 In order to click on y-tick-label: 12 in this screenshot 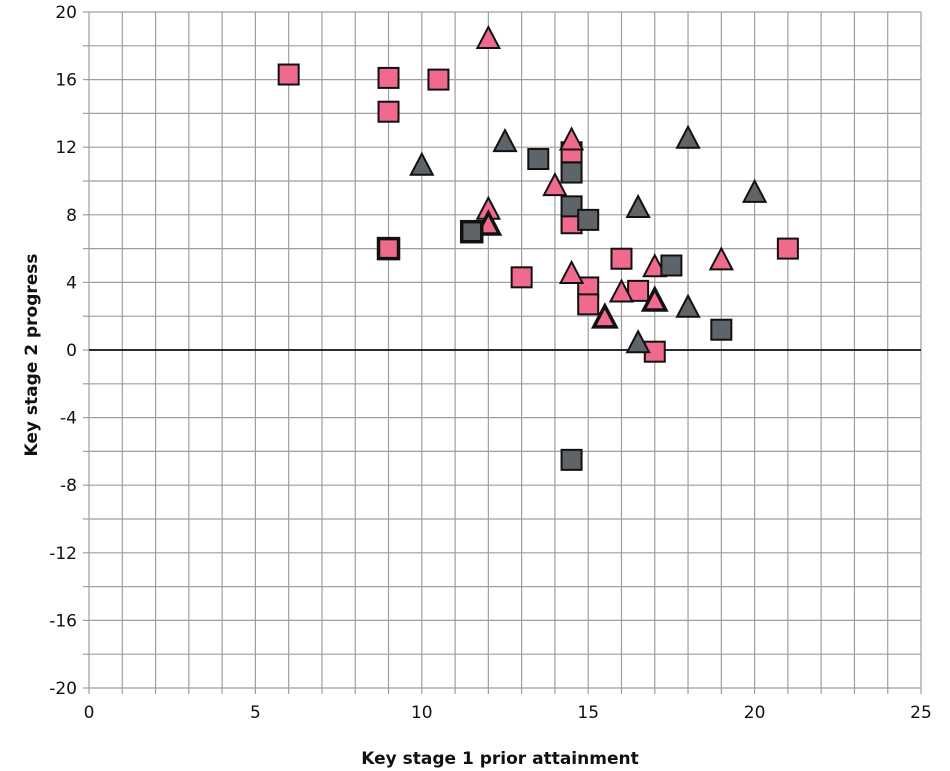, I will do `click(66, 148)`.